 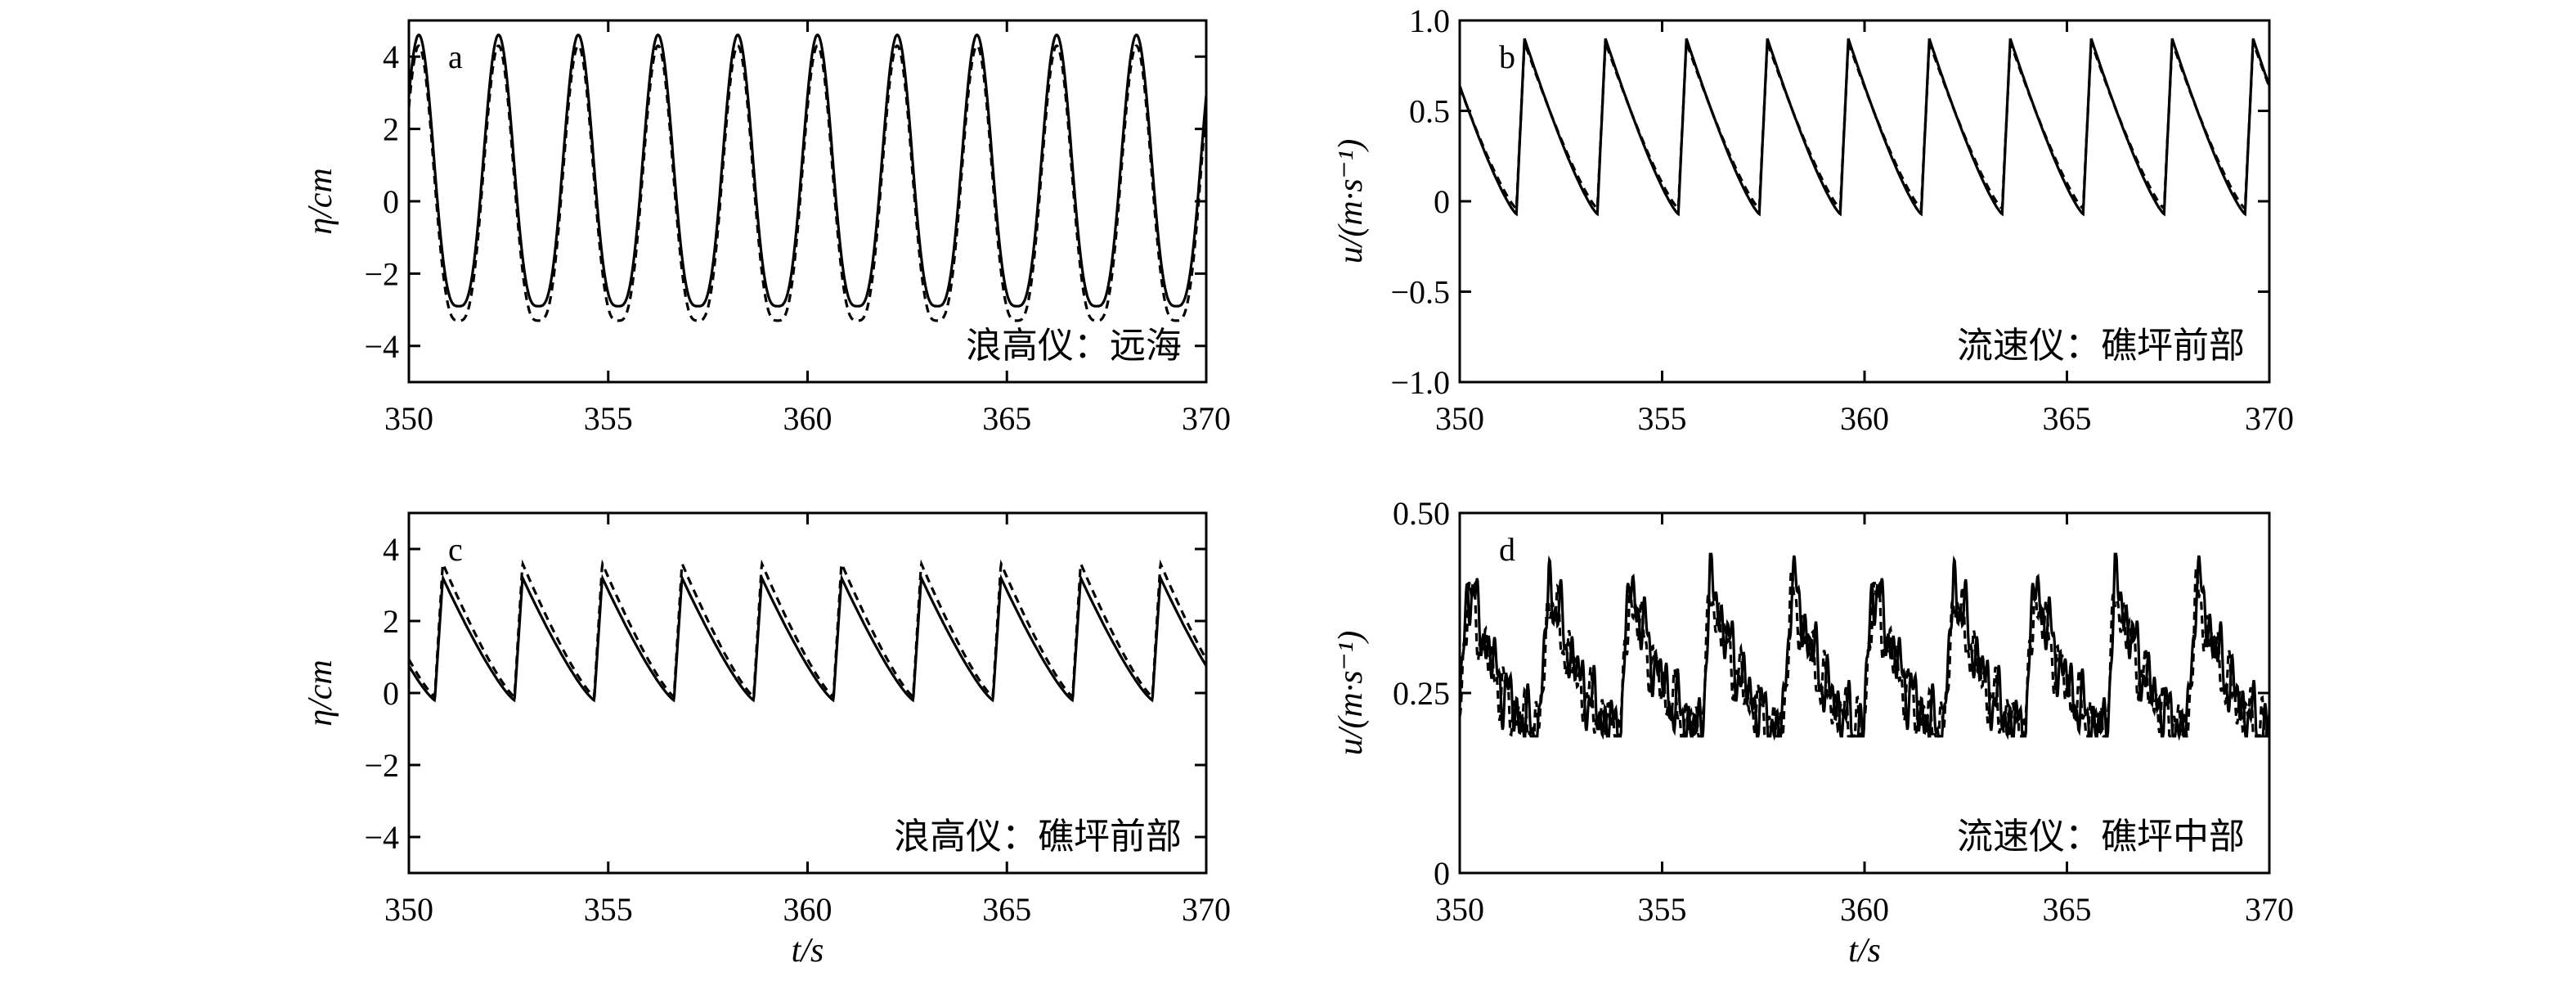 I want to click on y-tick-label: 0.25, so click(x=1422, y=694).